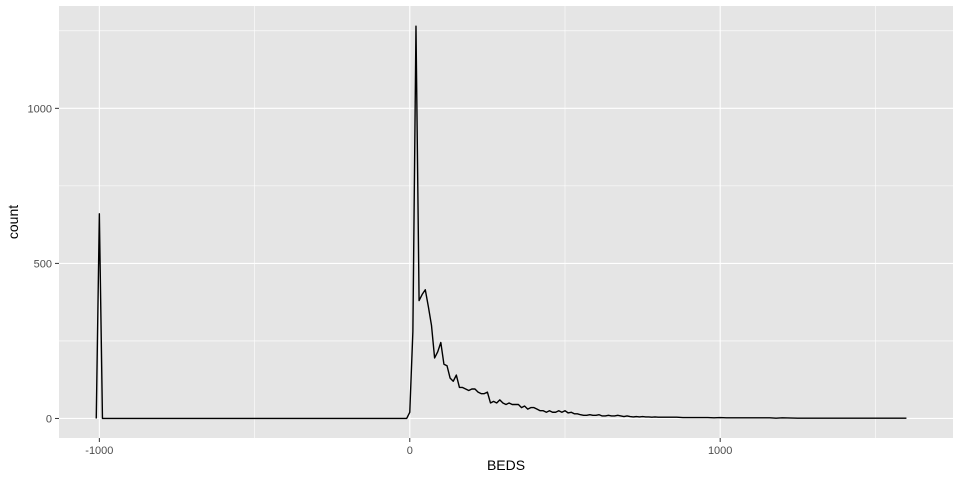 This screenshot has width=960, height=480. I want to click on y-axis: 0 500 1000, so click(43, 264).